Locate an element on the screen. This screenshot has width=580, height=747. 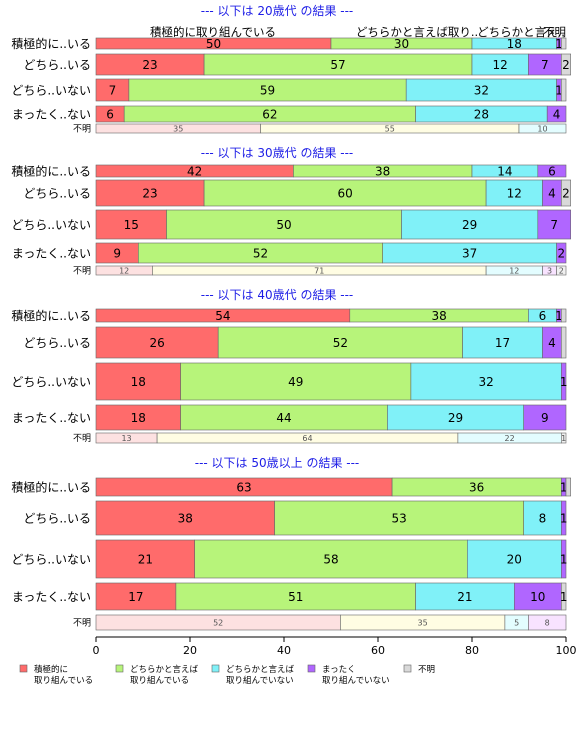
panel-title: --- 以下は 40歳代 の結果 --- is located at coordinates (277, 295).